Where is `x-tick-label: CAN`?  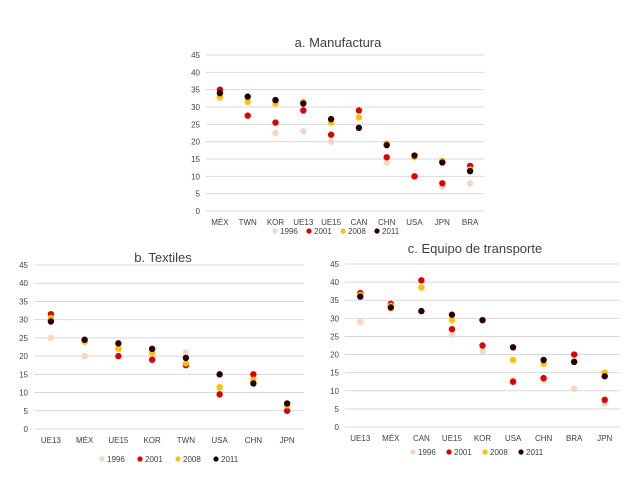
x-tick-label: CAN is located at coordinates (421, 438).